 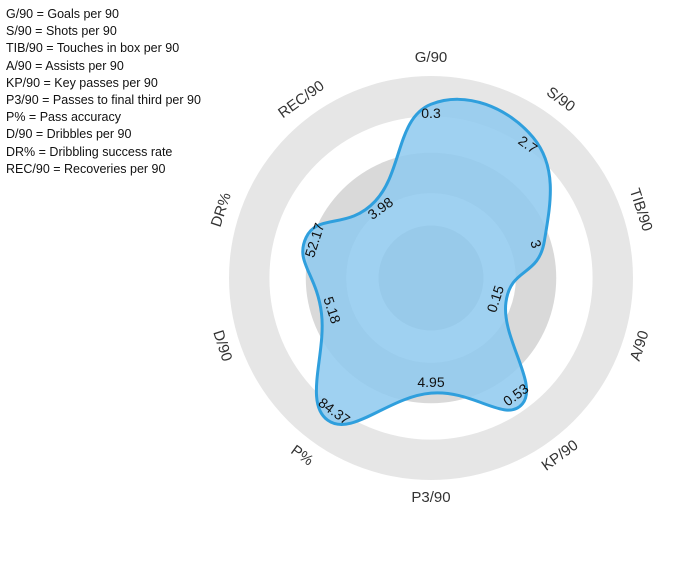 I want to click on category-label: TIB/90, so click(x=641, y=209).